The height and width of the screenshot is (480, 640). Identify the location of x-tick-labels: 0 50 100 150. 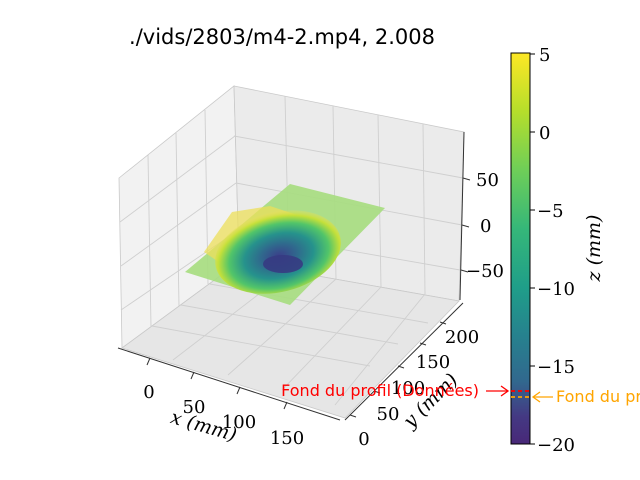
(223, 415).